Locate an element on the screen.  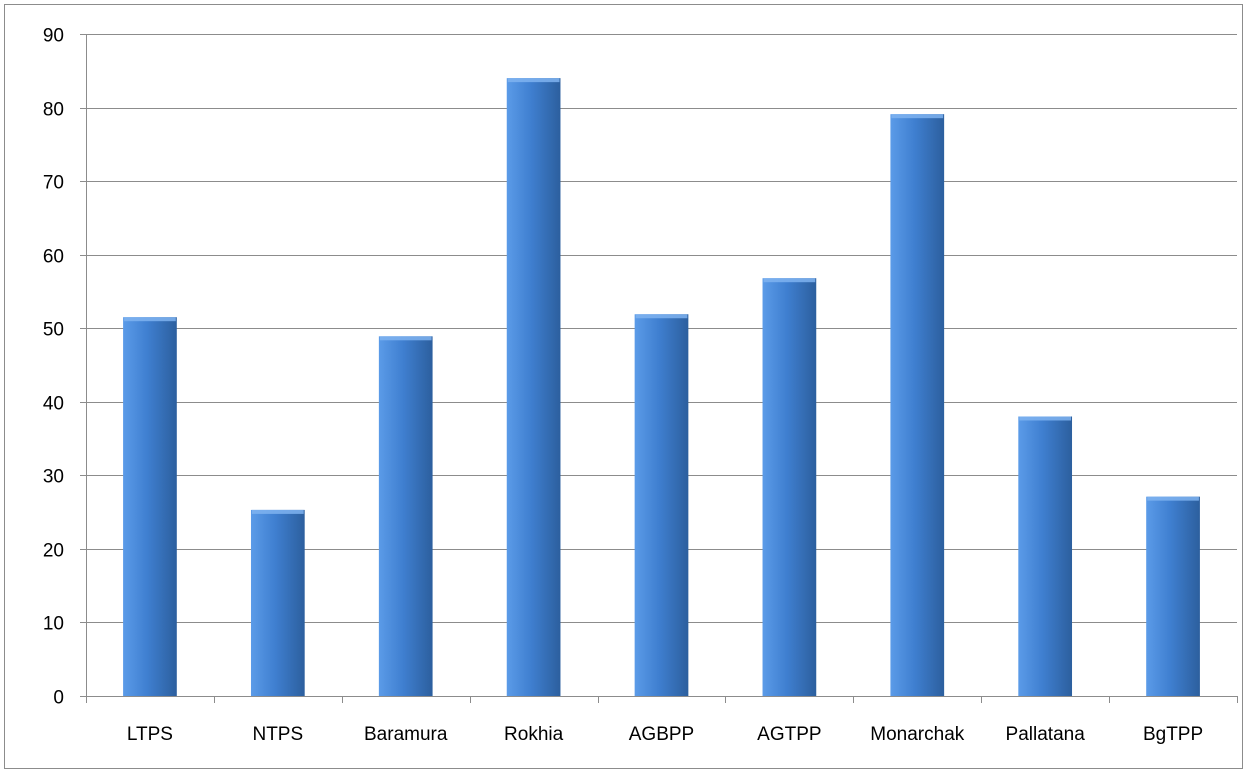
bar-agbpp is located at coordinates (661, 505).